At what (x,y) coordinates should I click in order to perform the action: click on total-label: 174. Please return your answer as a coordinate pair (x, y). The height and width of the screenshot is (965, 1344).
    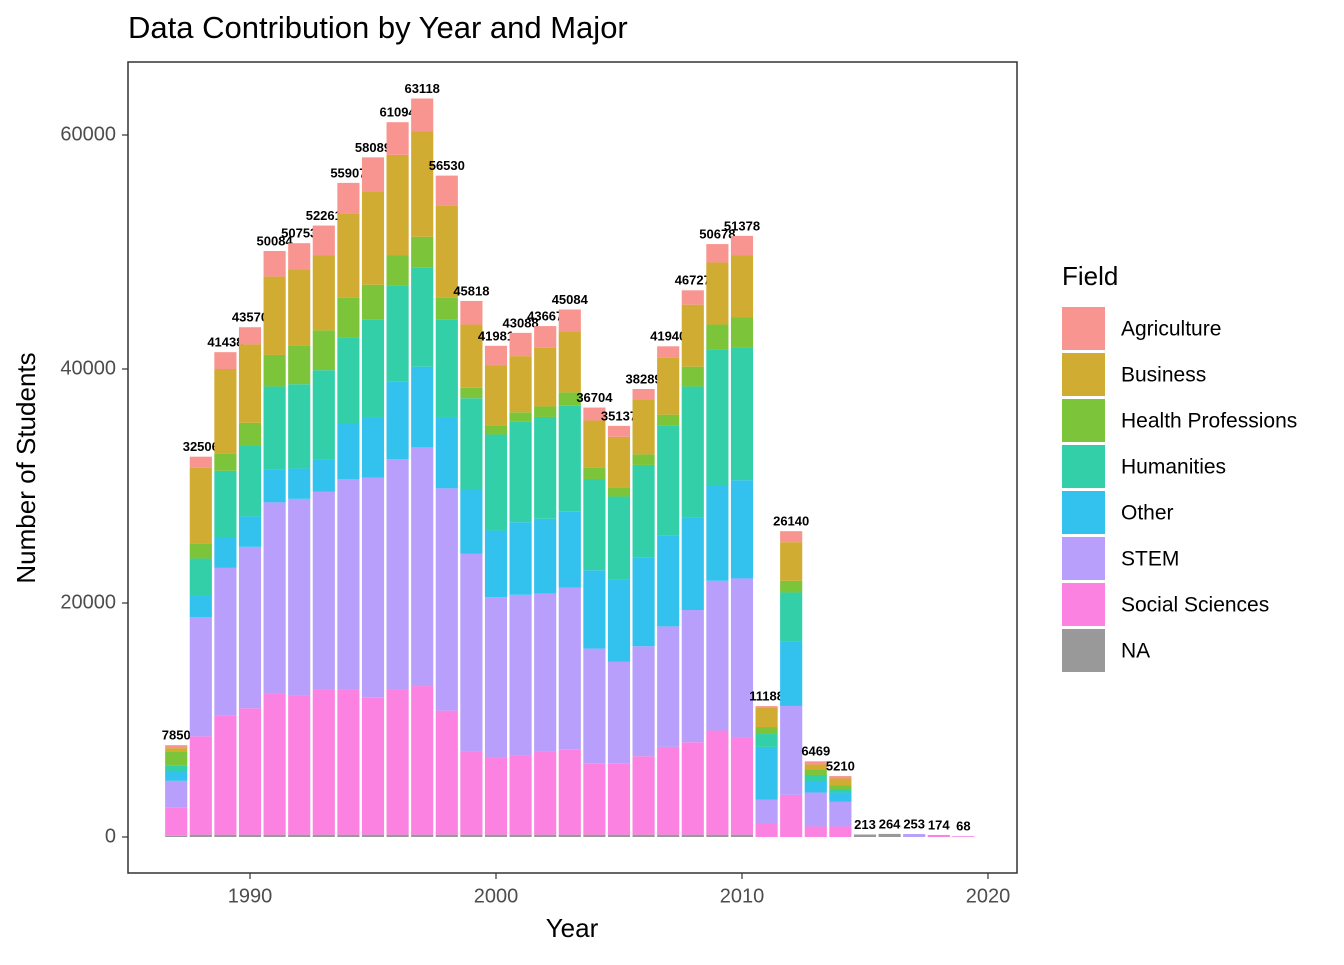
    Looking at the image, I should click on (939, 824).